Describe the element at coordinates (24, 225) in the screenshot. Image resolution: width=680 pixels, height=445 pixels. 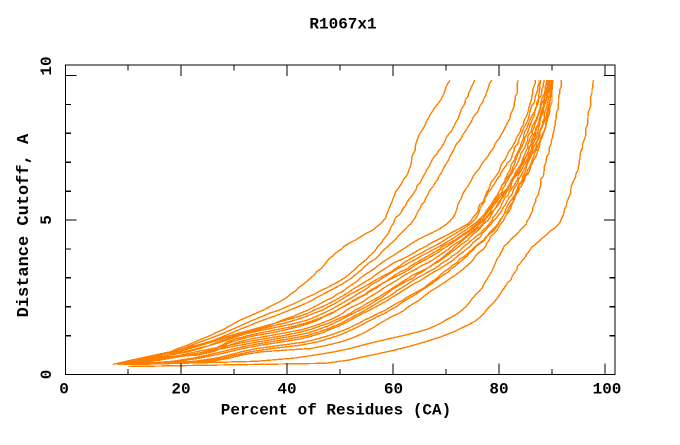
I see `svg-text: Distance Cutoff, A` at that location.